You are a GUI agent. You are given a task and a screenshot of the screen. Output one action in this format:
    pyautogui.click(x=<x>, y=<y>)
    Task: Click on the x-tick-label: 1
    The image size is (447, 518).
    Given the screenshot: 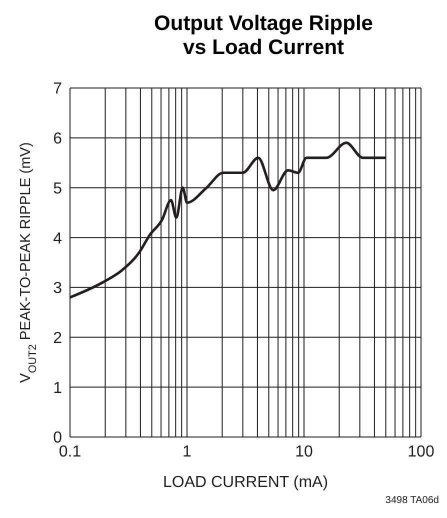 What is the action you would take?
    pyautogui.click(x=187, y=451)
    